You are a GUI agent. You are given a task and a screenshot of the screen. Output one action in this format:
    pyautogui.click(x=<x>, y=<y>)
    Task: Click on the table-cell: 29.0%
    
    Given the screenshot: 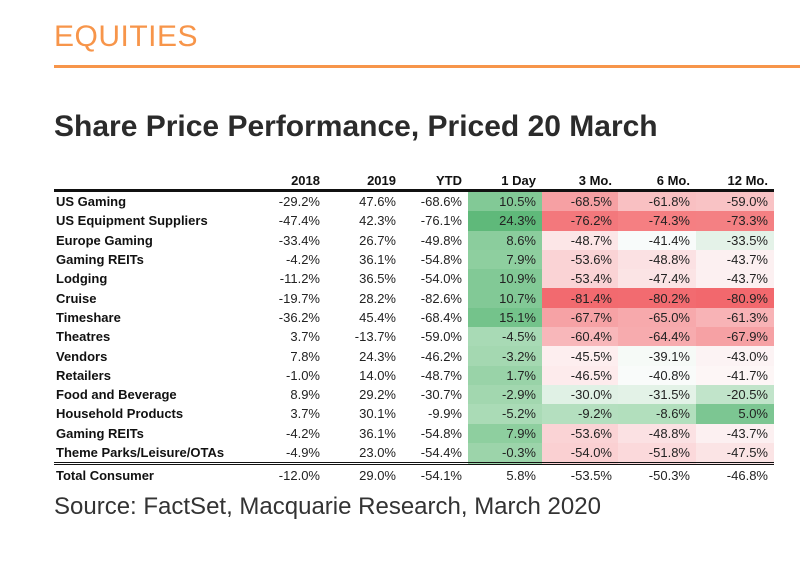 What is the action you would take?
    pyautogui.click(x=377, y=475)
    